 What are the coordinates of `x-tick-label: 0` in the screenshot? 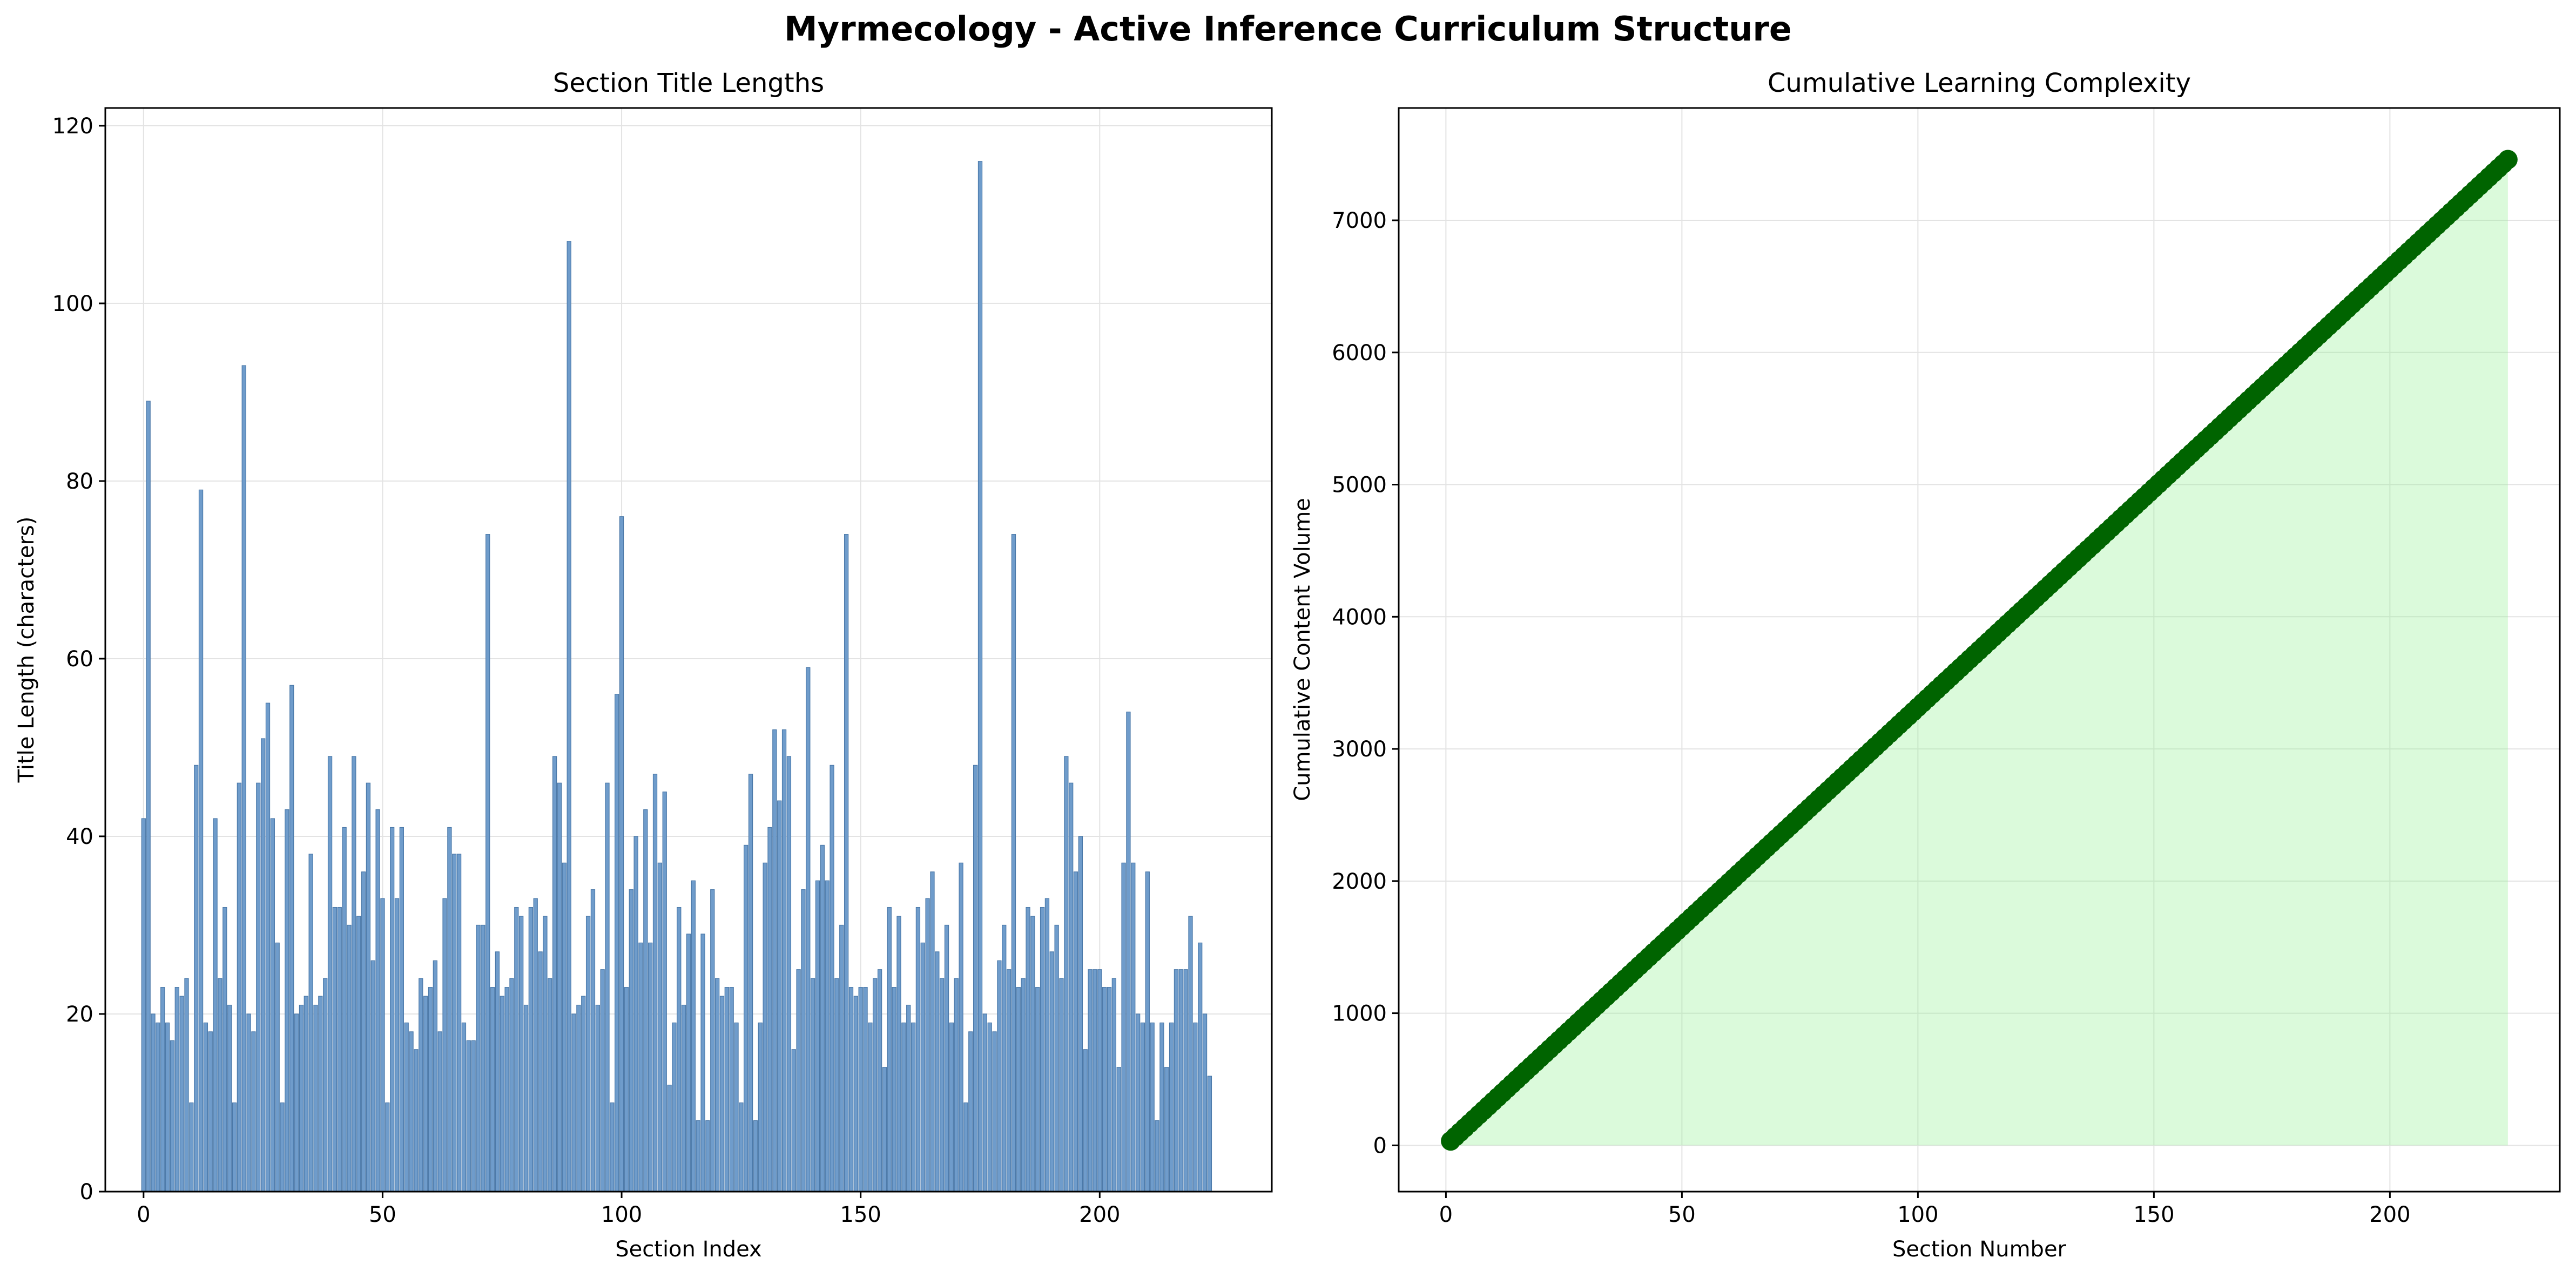 It's located at (1446, 1214).